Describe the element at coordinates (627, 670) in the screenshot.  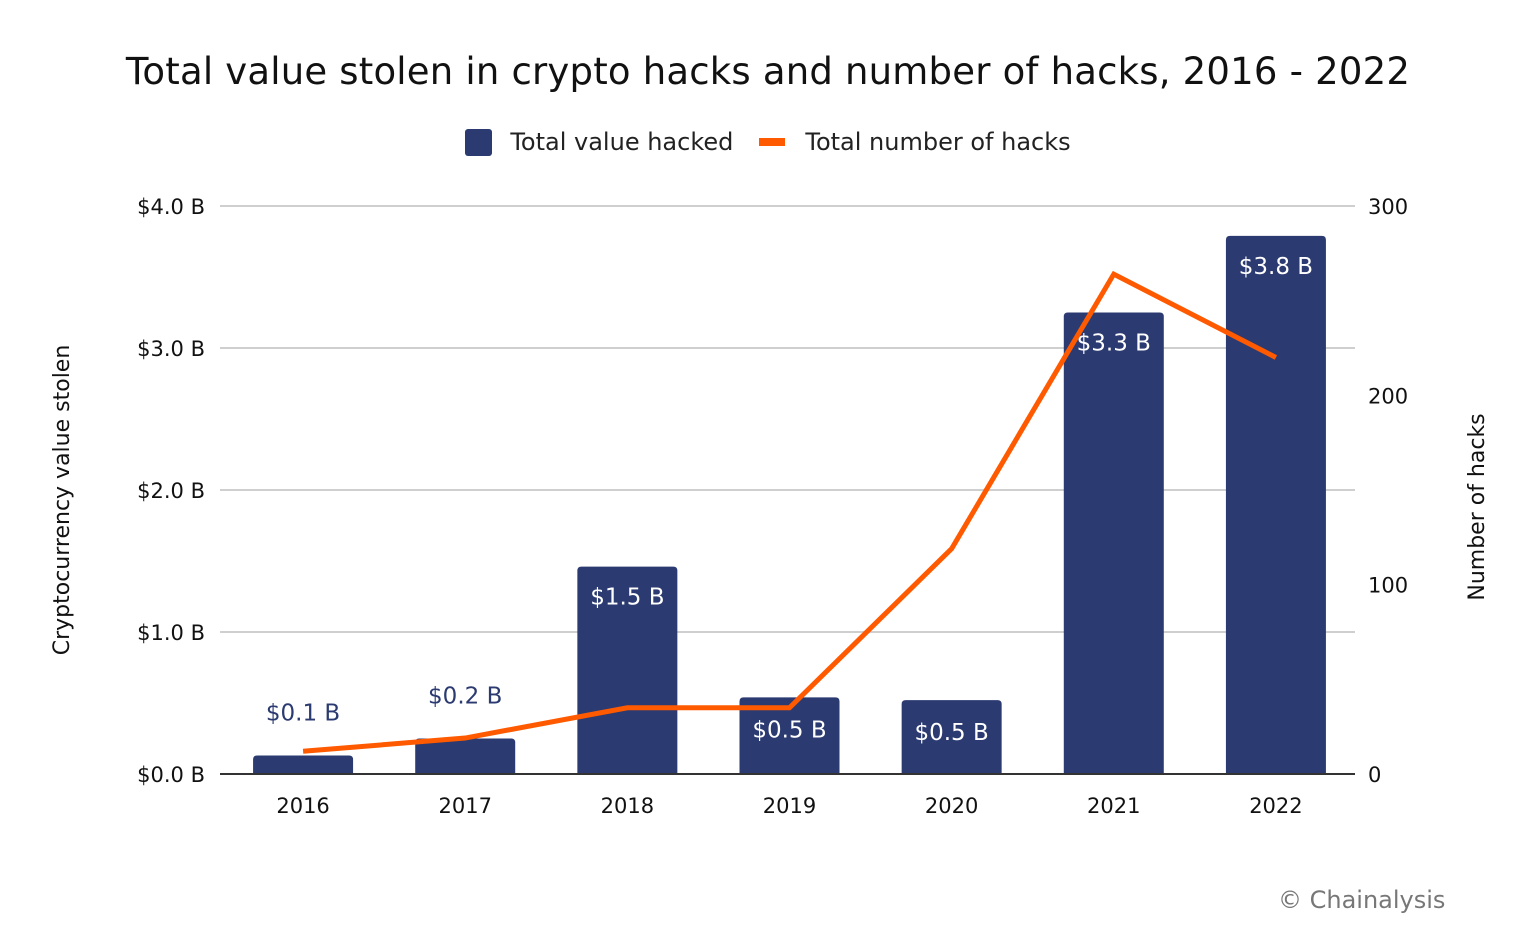
I see `bar-2018` at that location.